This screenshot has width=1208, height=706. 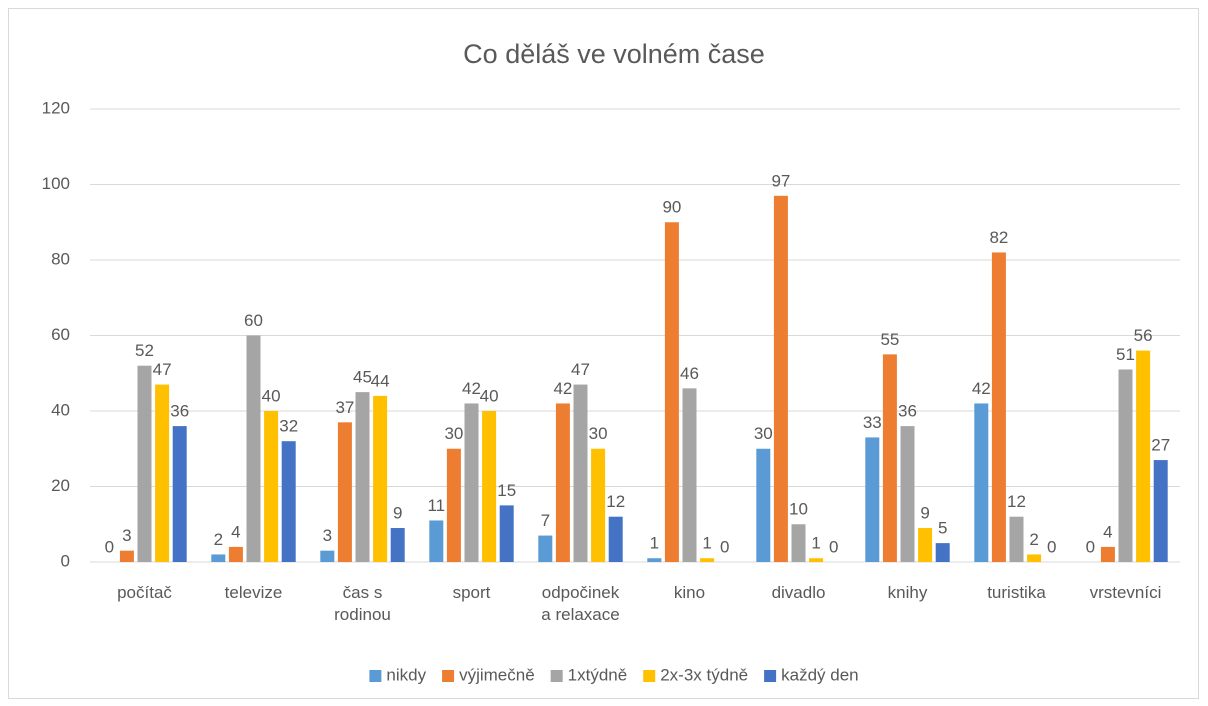 I want to click on x-tick-label: knihy, so click(x=907, y=592).